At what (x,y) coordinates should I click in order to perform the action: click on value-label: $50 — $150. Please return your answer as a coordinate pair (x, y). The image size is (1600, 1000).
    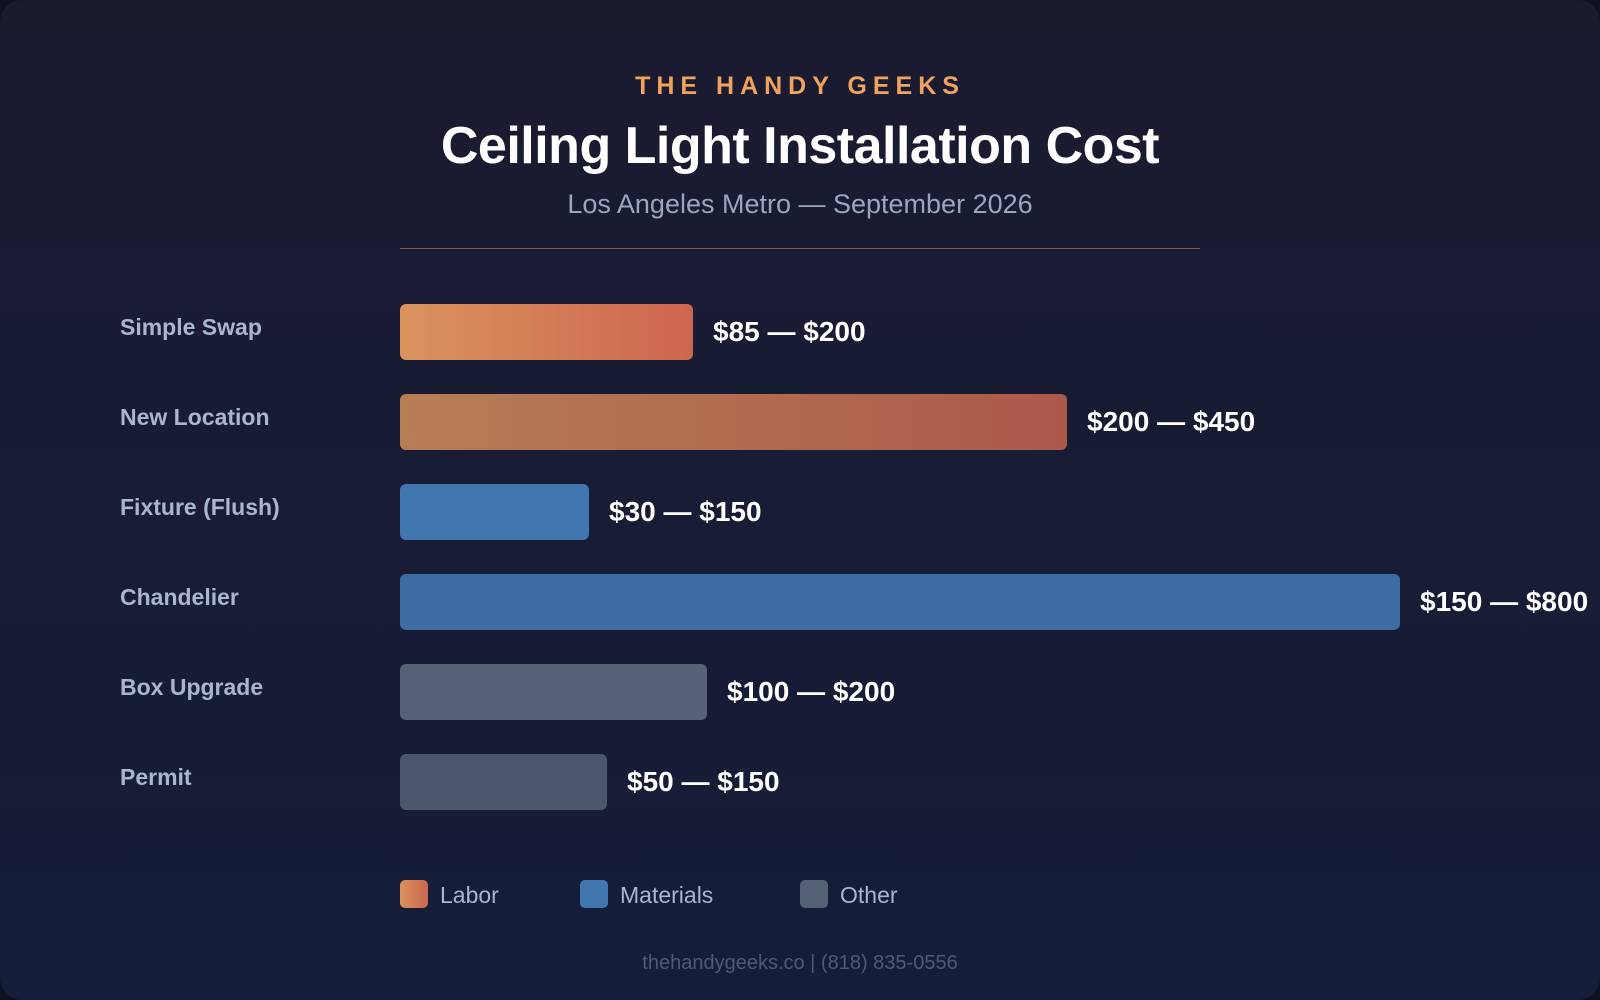
    Looking at the image, I should click on (703, 781).